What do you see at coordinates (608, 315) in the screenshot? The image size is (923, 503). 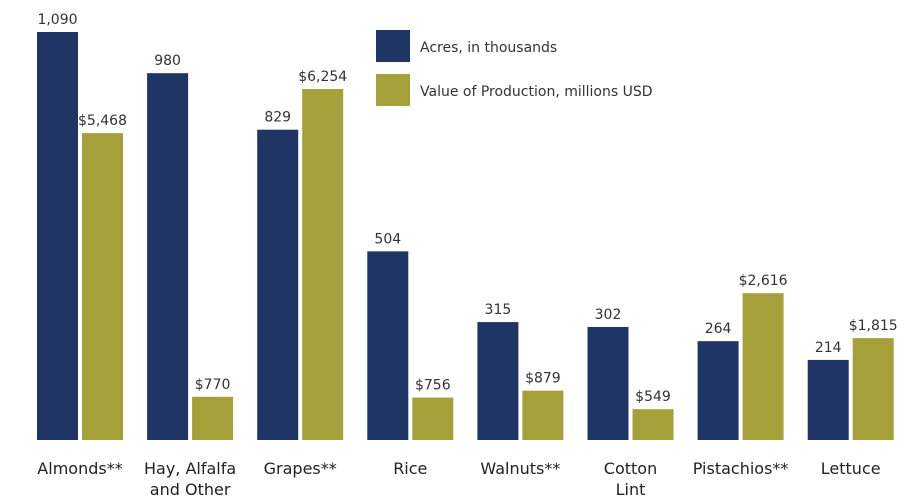 I see `value-label: 302` at bounding box center [608, 315].